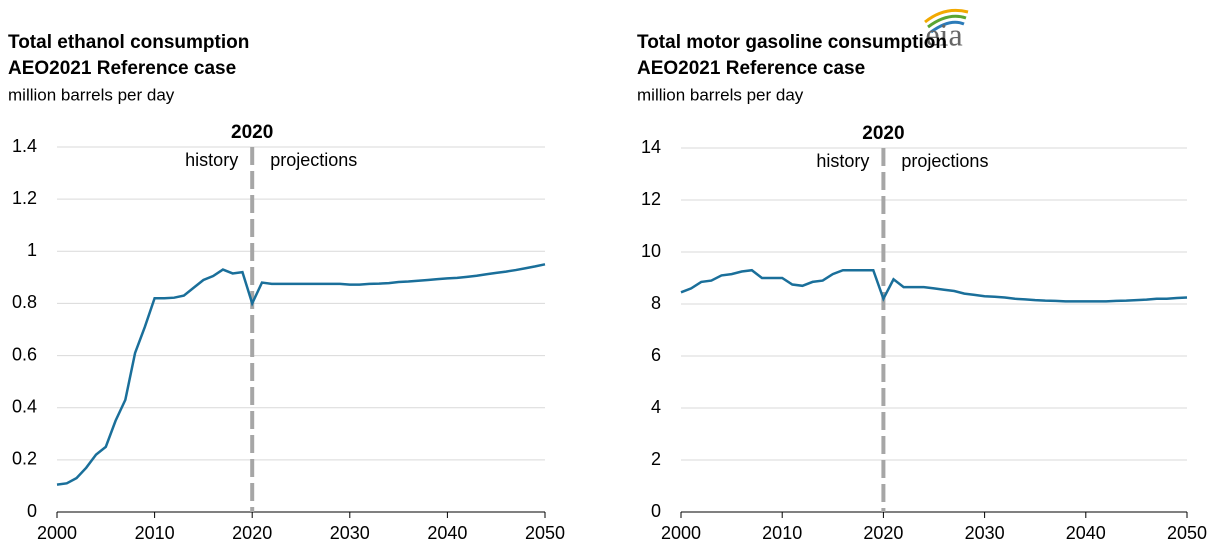 The width and height of the screenshot is (1220, 552). Describe the element at coordinates (934, 285) in the screenshot. I see `line` at that location.